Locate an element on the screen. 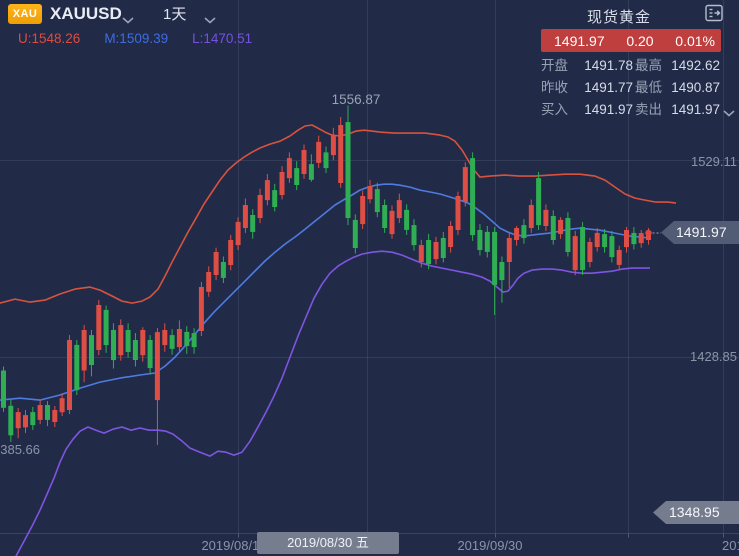 The width and height of the screenshot is (739, 556). instrument-logo: XAU is located at coordinates (25, 14).